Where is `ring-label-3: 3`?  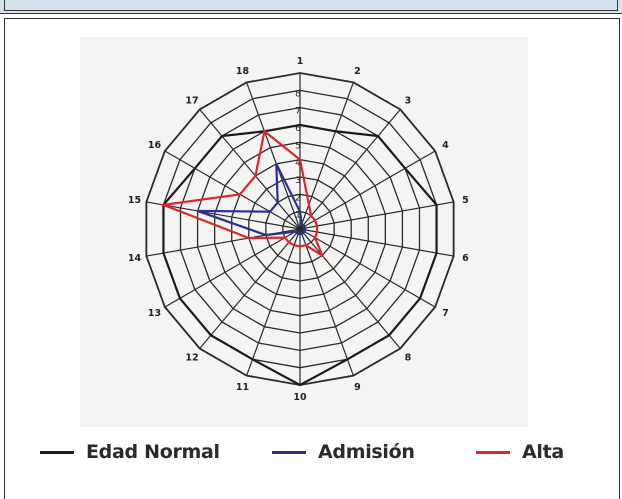
ring-label-3: 3 is located at coordinates (298, 181).